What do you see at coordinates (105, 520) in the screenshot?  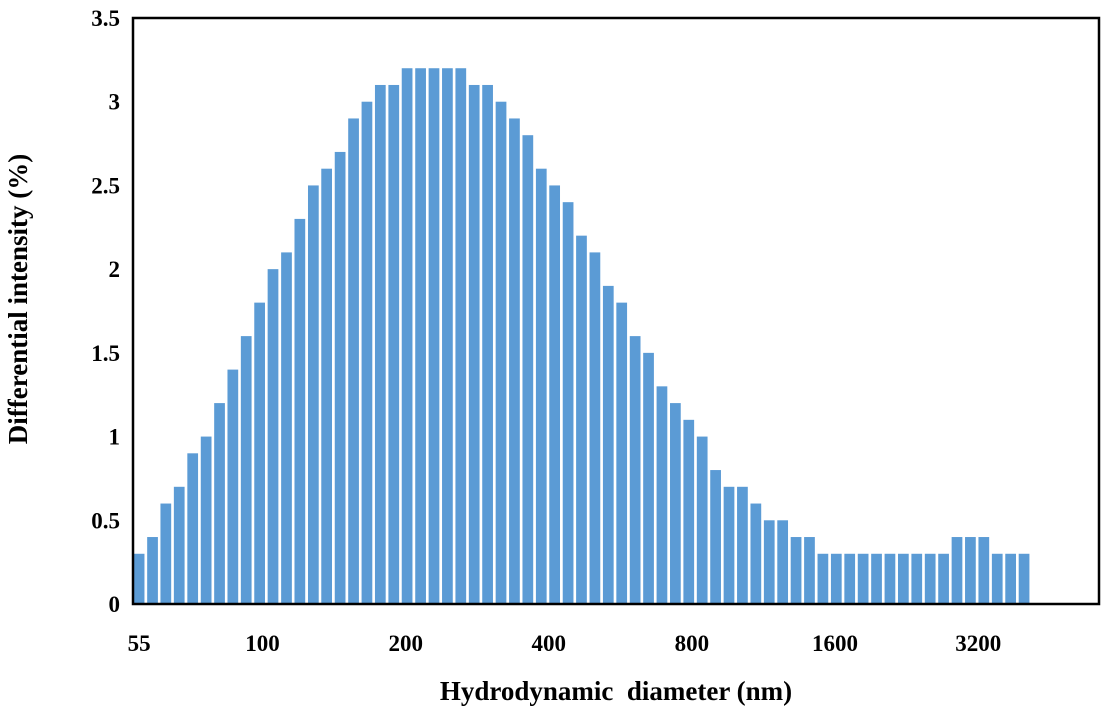 I see `y-tick-label: 0.5` at bounding box center [105, 520].